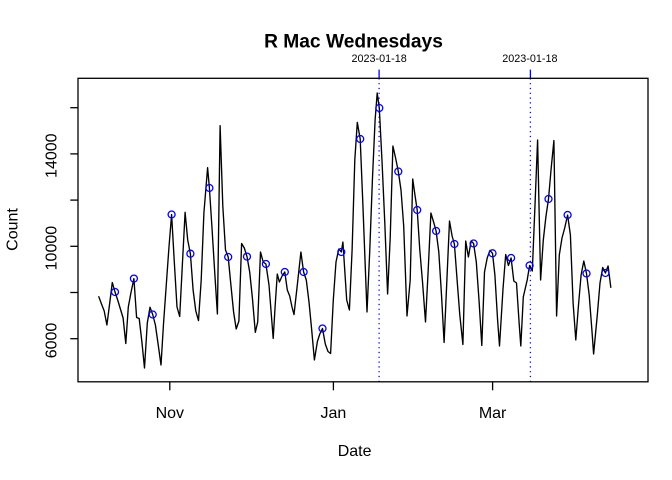 This screenshot has width=672, height=480. What do you see at coordinates (334, 413) in the screenshot?
I see `svg-text: Jan` at bounding box center [334, 413].